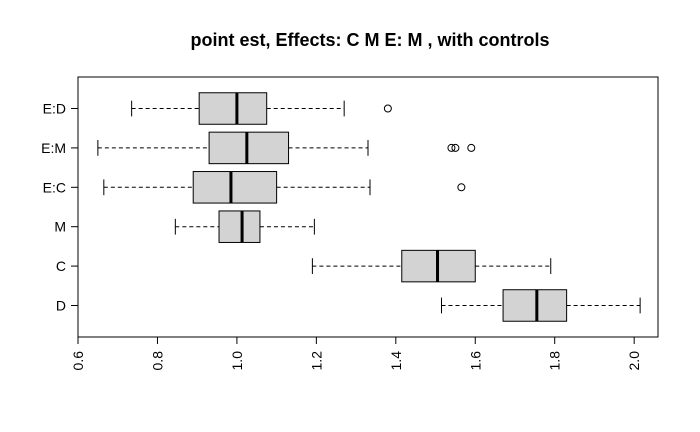 The image size is (700, 432). What do you see at coordinates (61, 305) in the screenshot?
I see `y-tick-label: D` at bounding box center [61, 305].